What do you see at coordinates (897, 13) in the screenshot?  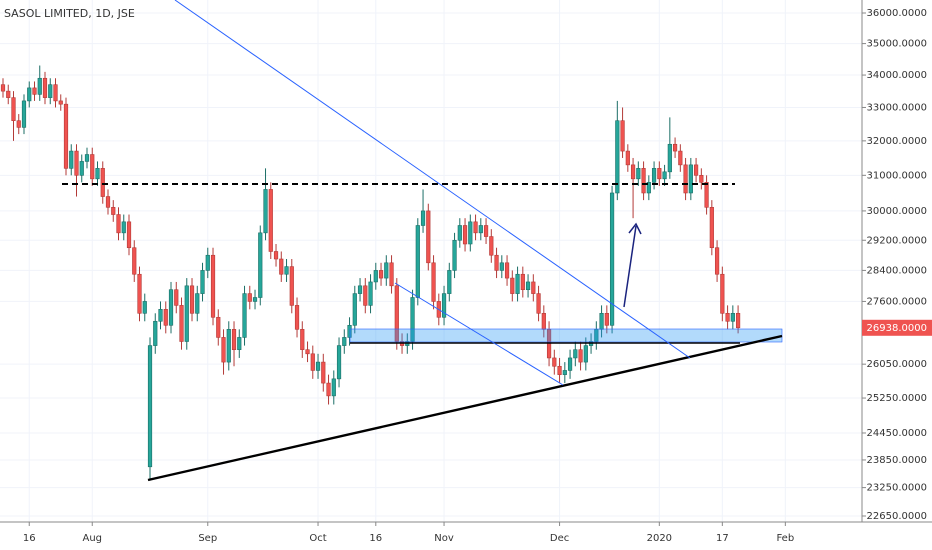 I see `y-tick-label: 36000.0000` at bounding box center [897, 13].